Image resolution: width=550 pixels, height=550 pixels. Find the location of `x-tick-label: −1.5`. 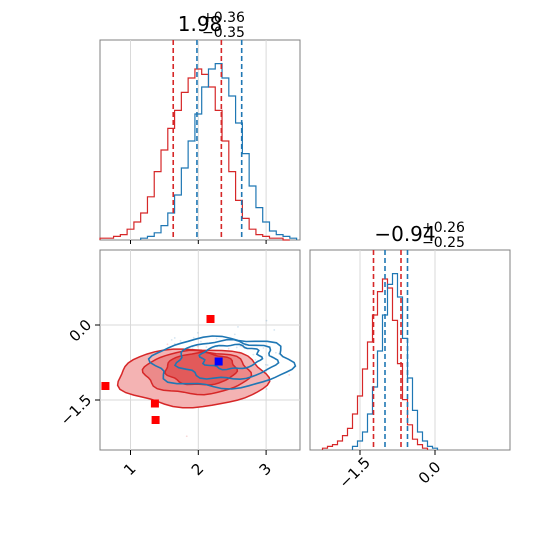

x-tick-label: −1.5 is located at coordinates (354, 472).